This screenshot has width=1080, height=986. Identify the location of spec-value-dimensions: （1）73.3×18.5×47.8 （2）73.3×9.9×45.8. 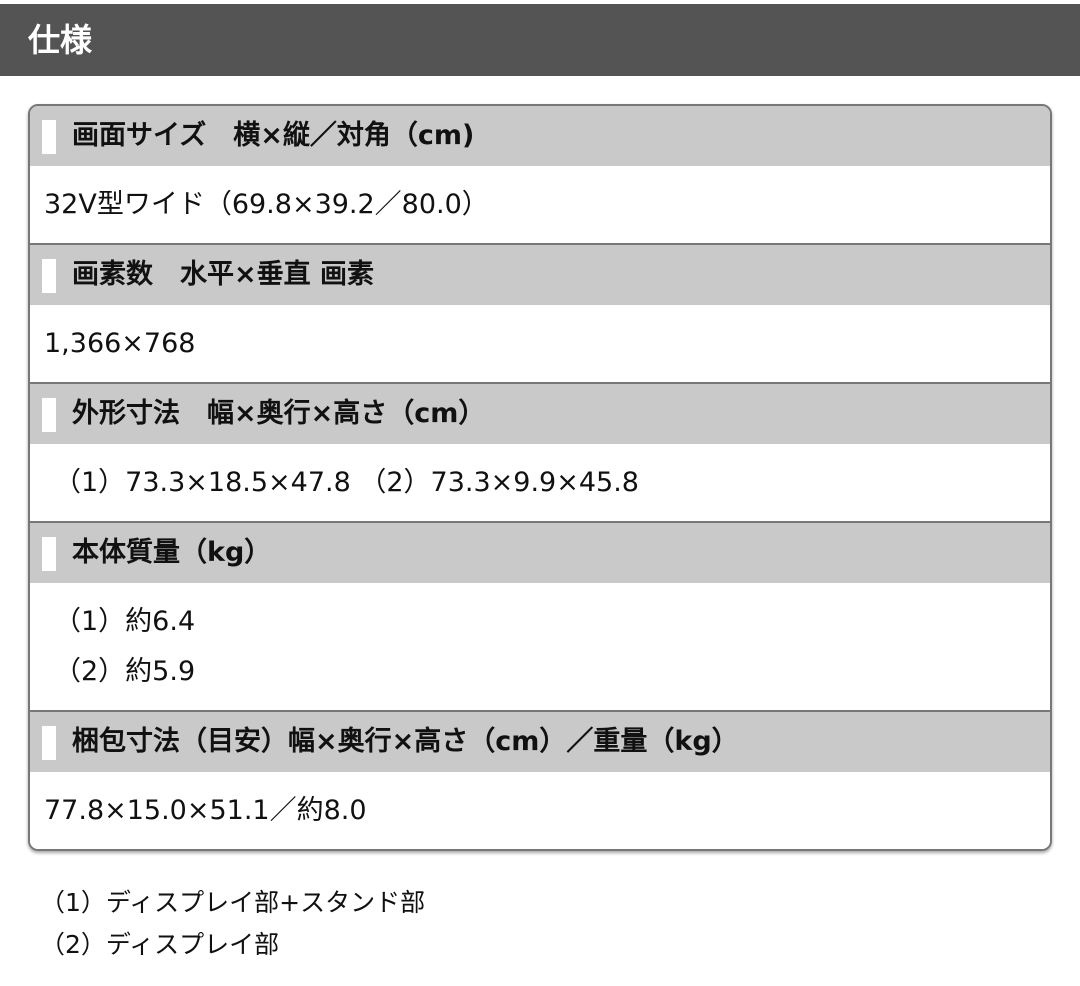
(540, 483).